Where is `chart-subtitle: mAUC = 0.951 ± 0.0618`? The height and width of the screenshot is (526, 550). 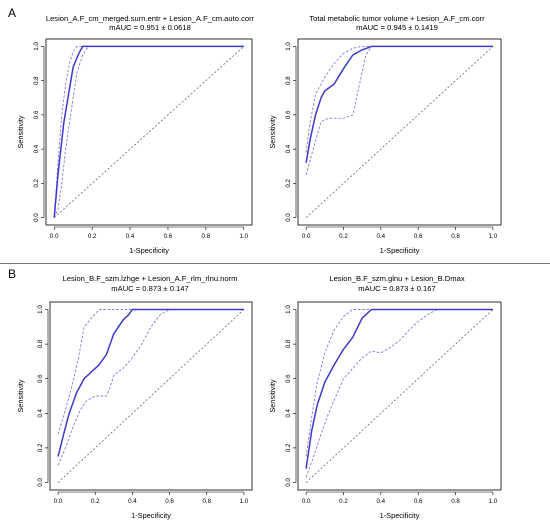
chart-subtitle: mAUC = 0.951 ± 0.0618 is located at coordinates (150, 27).